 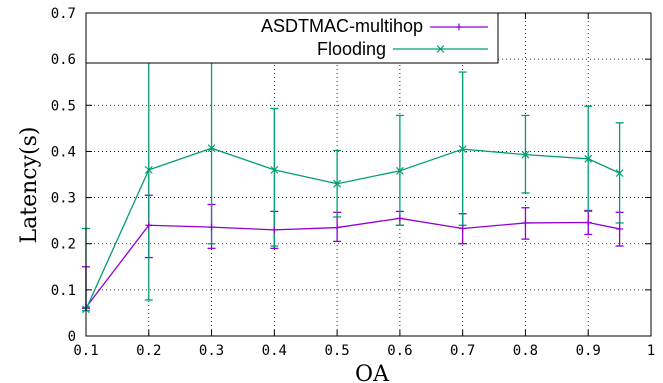 What do you see at coordinates (63, 245) in the screenshot?
I see `y-tick-label: 0.2` at bounding box center [63, 245].